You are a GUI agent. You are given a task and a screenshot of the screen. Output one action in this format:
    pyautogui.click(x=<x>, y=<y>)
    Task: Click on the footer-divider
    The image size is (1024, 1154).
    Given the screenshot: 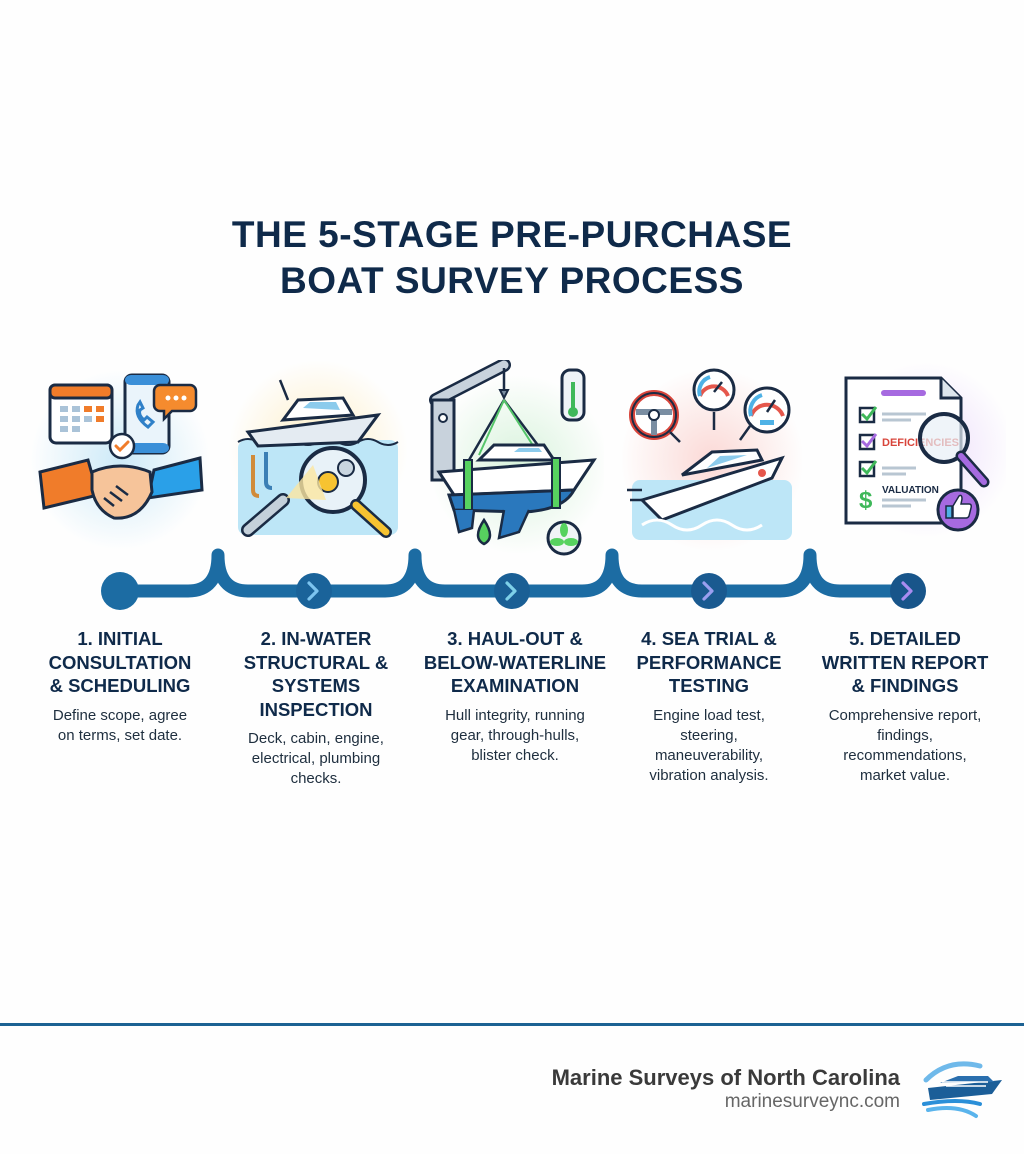 What is the action you would take?
    pyautogui.click(x=512, y=1024)
    